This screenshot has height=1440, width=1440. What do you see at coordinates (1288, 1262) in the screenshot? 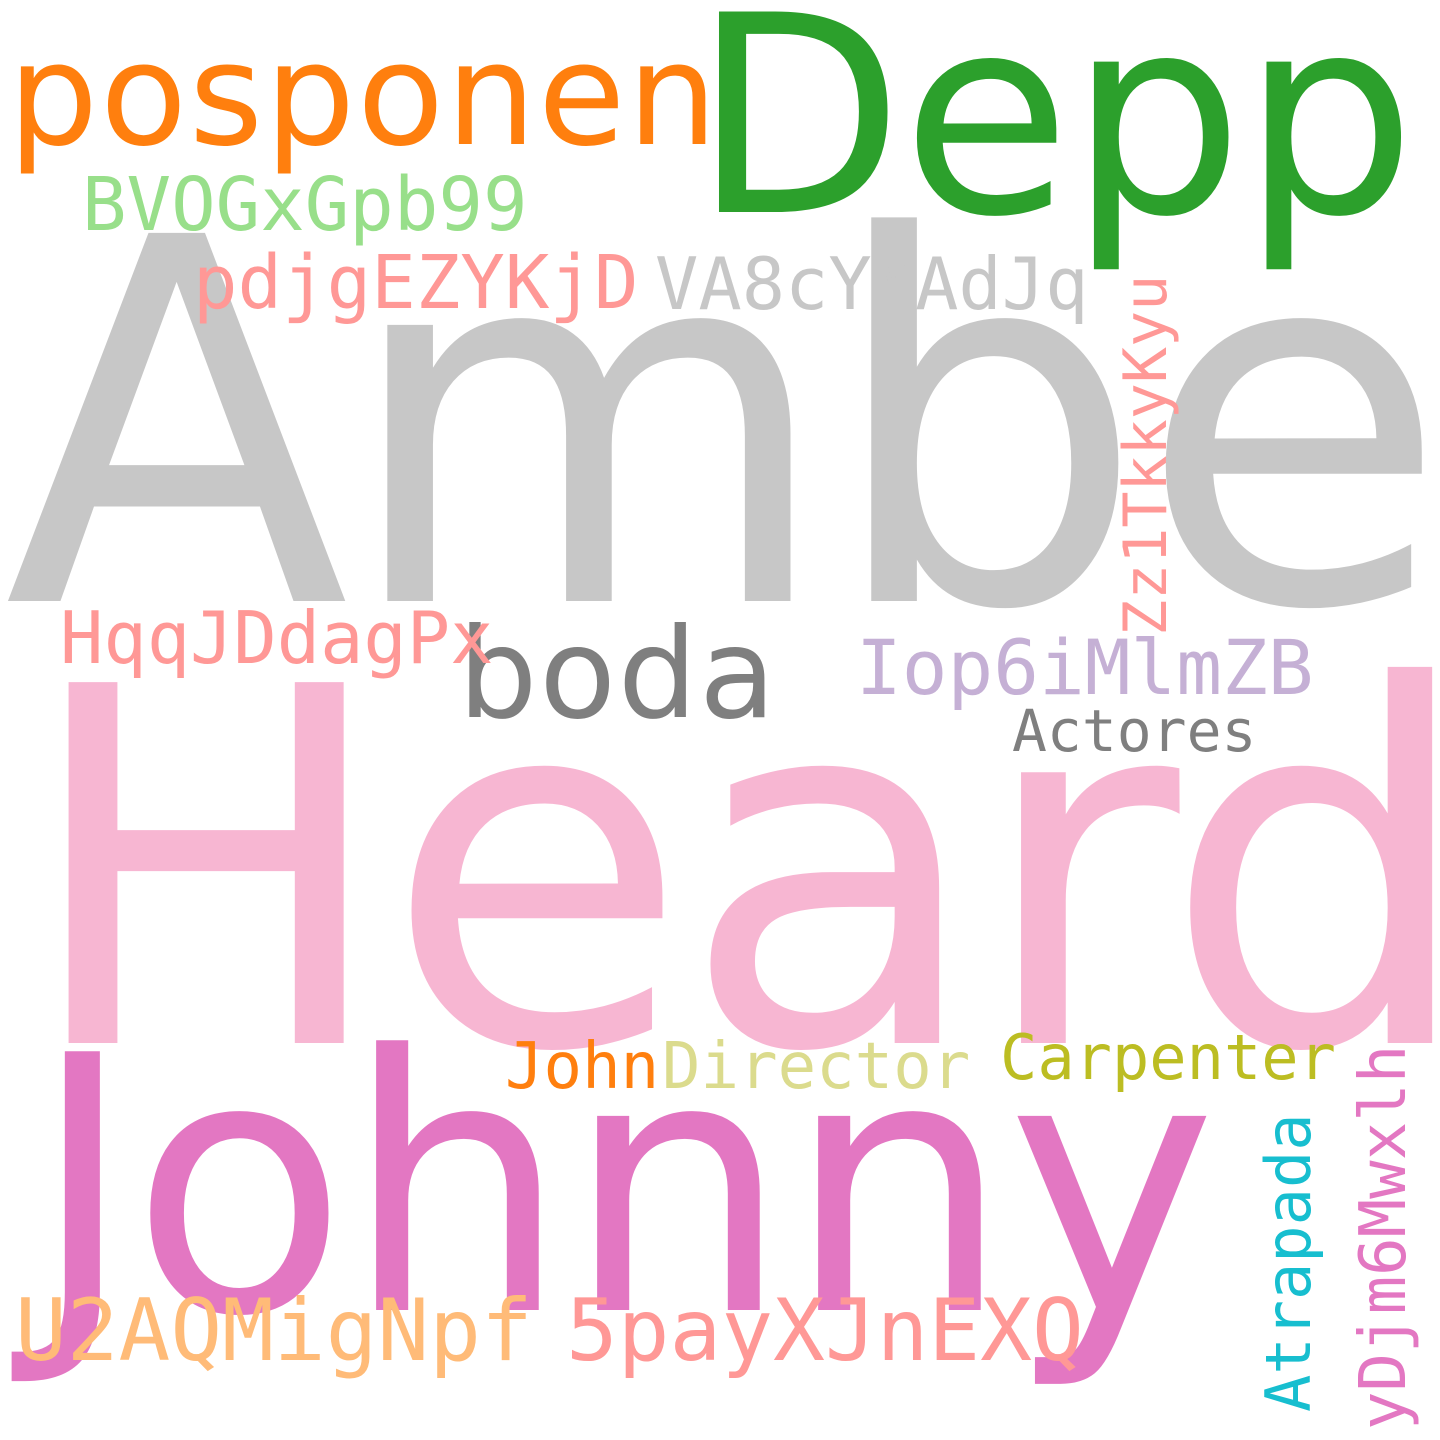
I see `word-atrapada: Atrapada` at bounding box center [1288, 1262].